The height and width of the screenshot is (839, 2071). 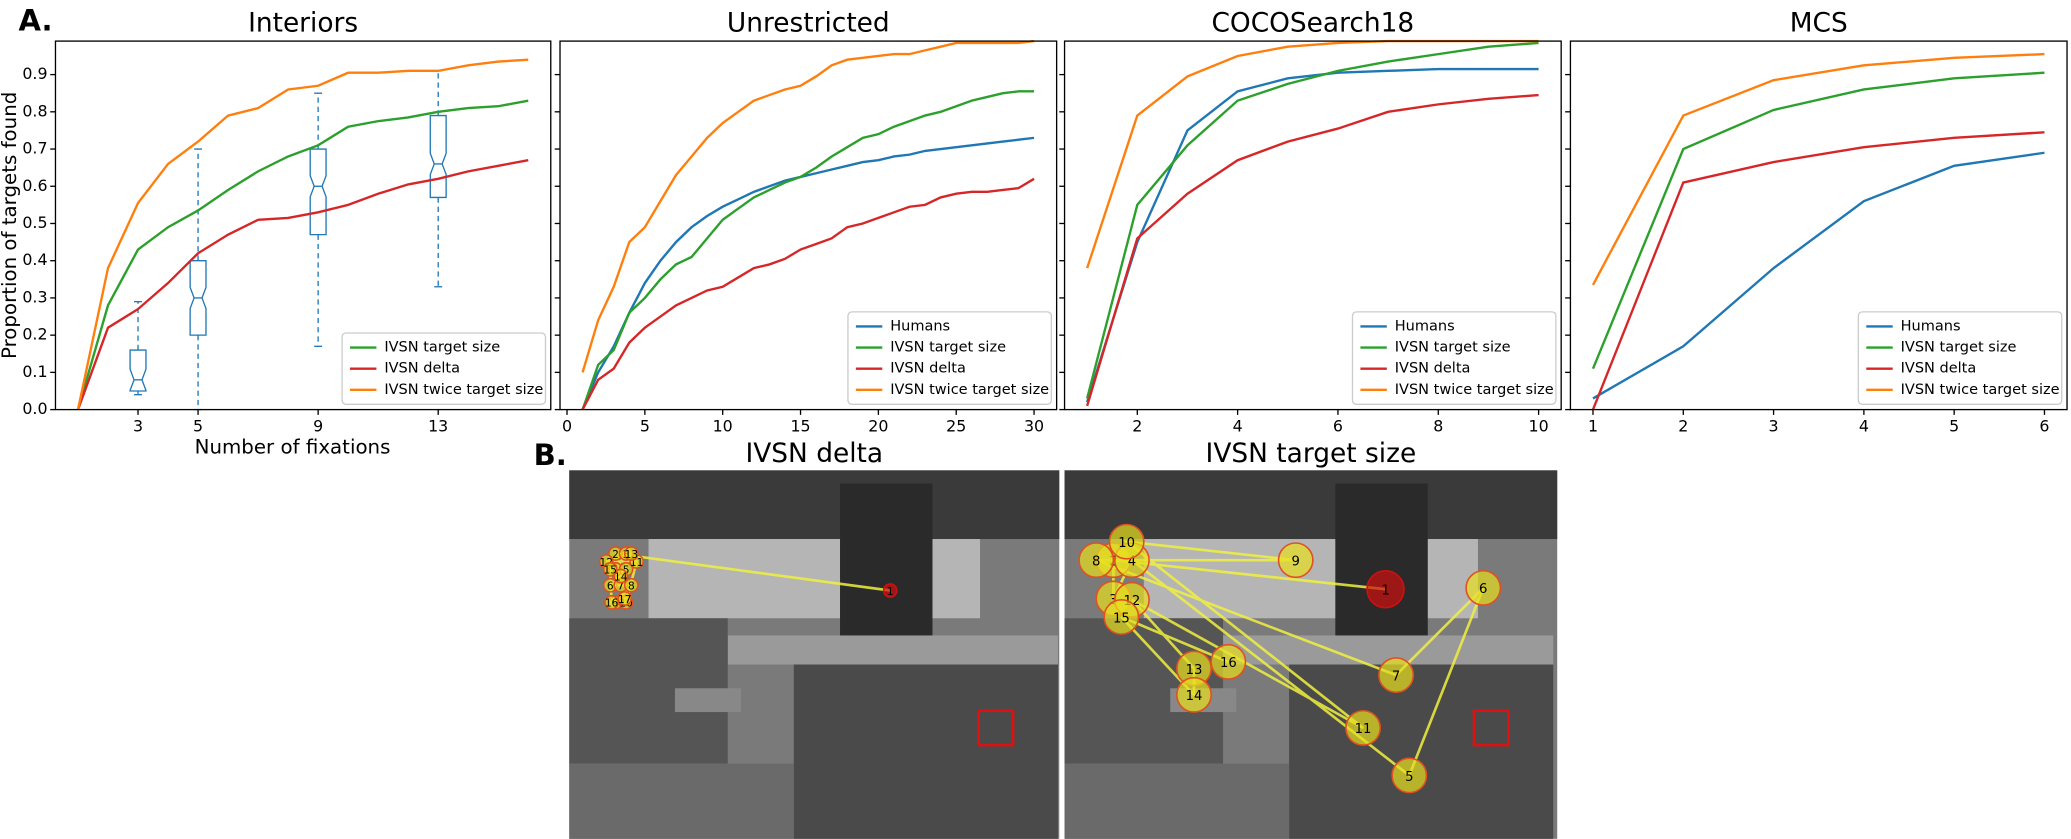 What do you see at coordinates (138, 370) in the screenshot?
I see `box` at bounding box center [138, 370].